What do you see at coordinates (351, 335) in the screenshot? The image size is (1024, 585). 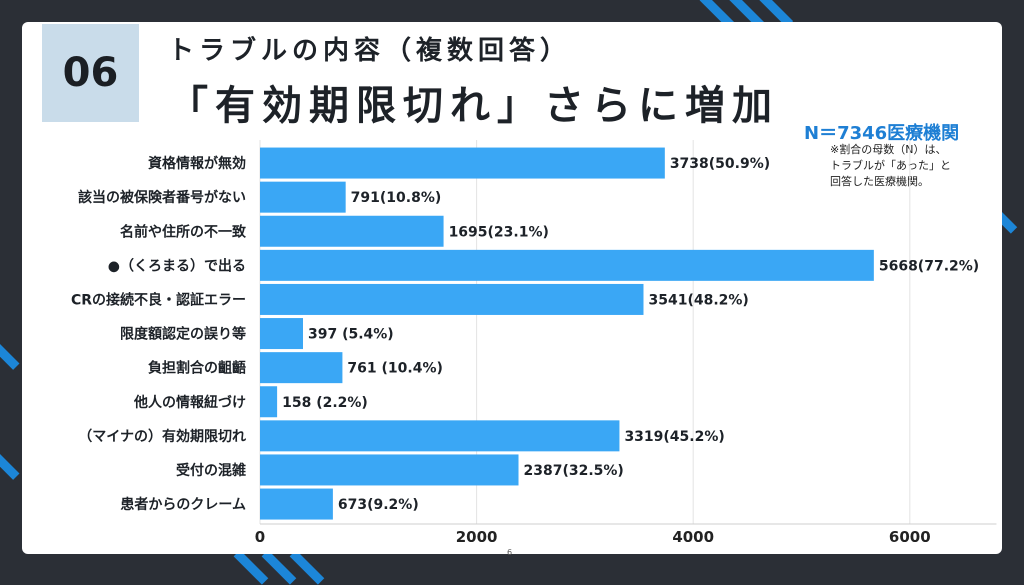 I see `value-label: 397 (5.4%)` at bounding box center [351, 335].